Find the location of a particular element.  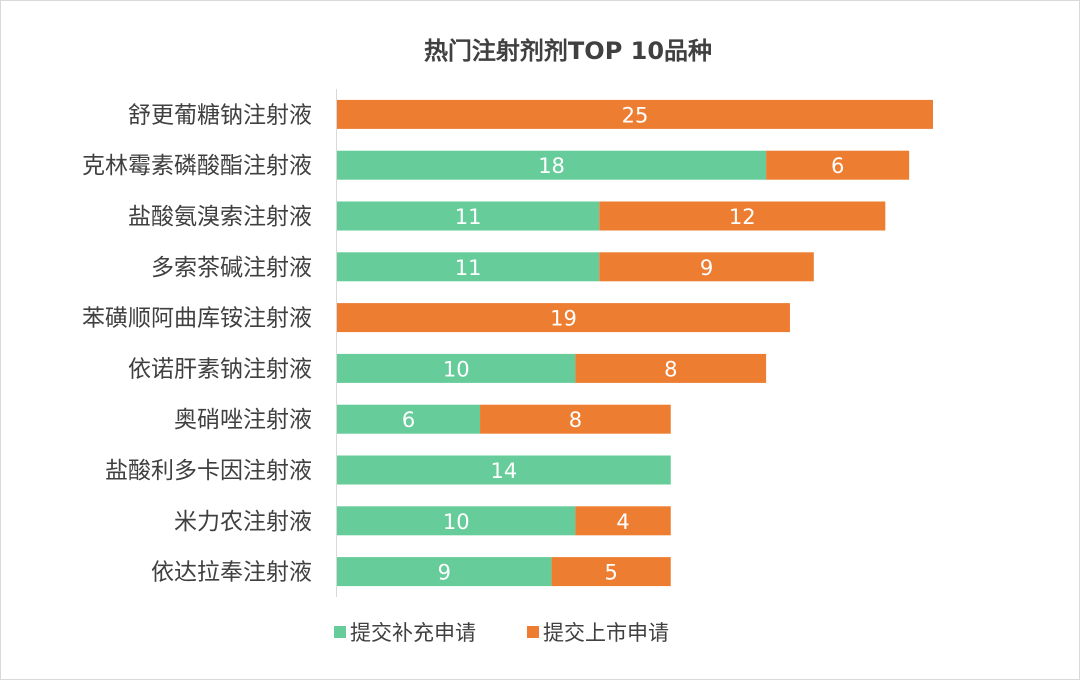

category-label: 克林霉素磷酸酯注射液 is located at coordinates (197, 166).